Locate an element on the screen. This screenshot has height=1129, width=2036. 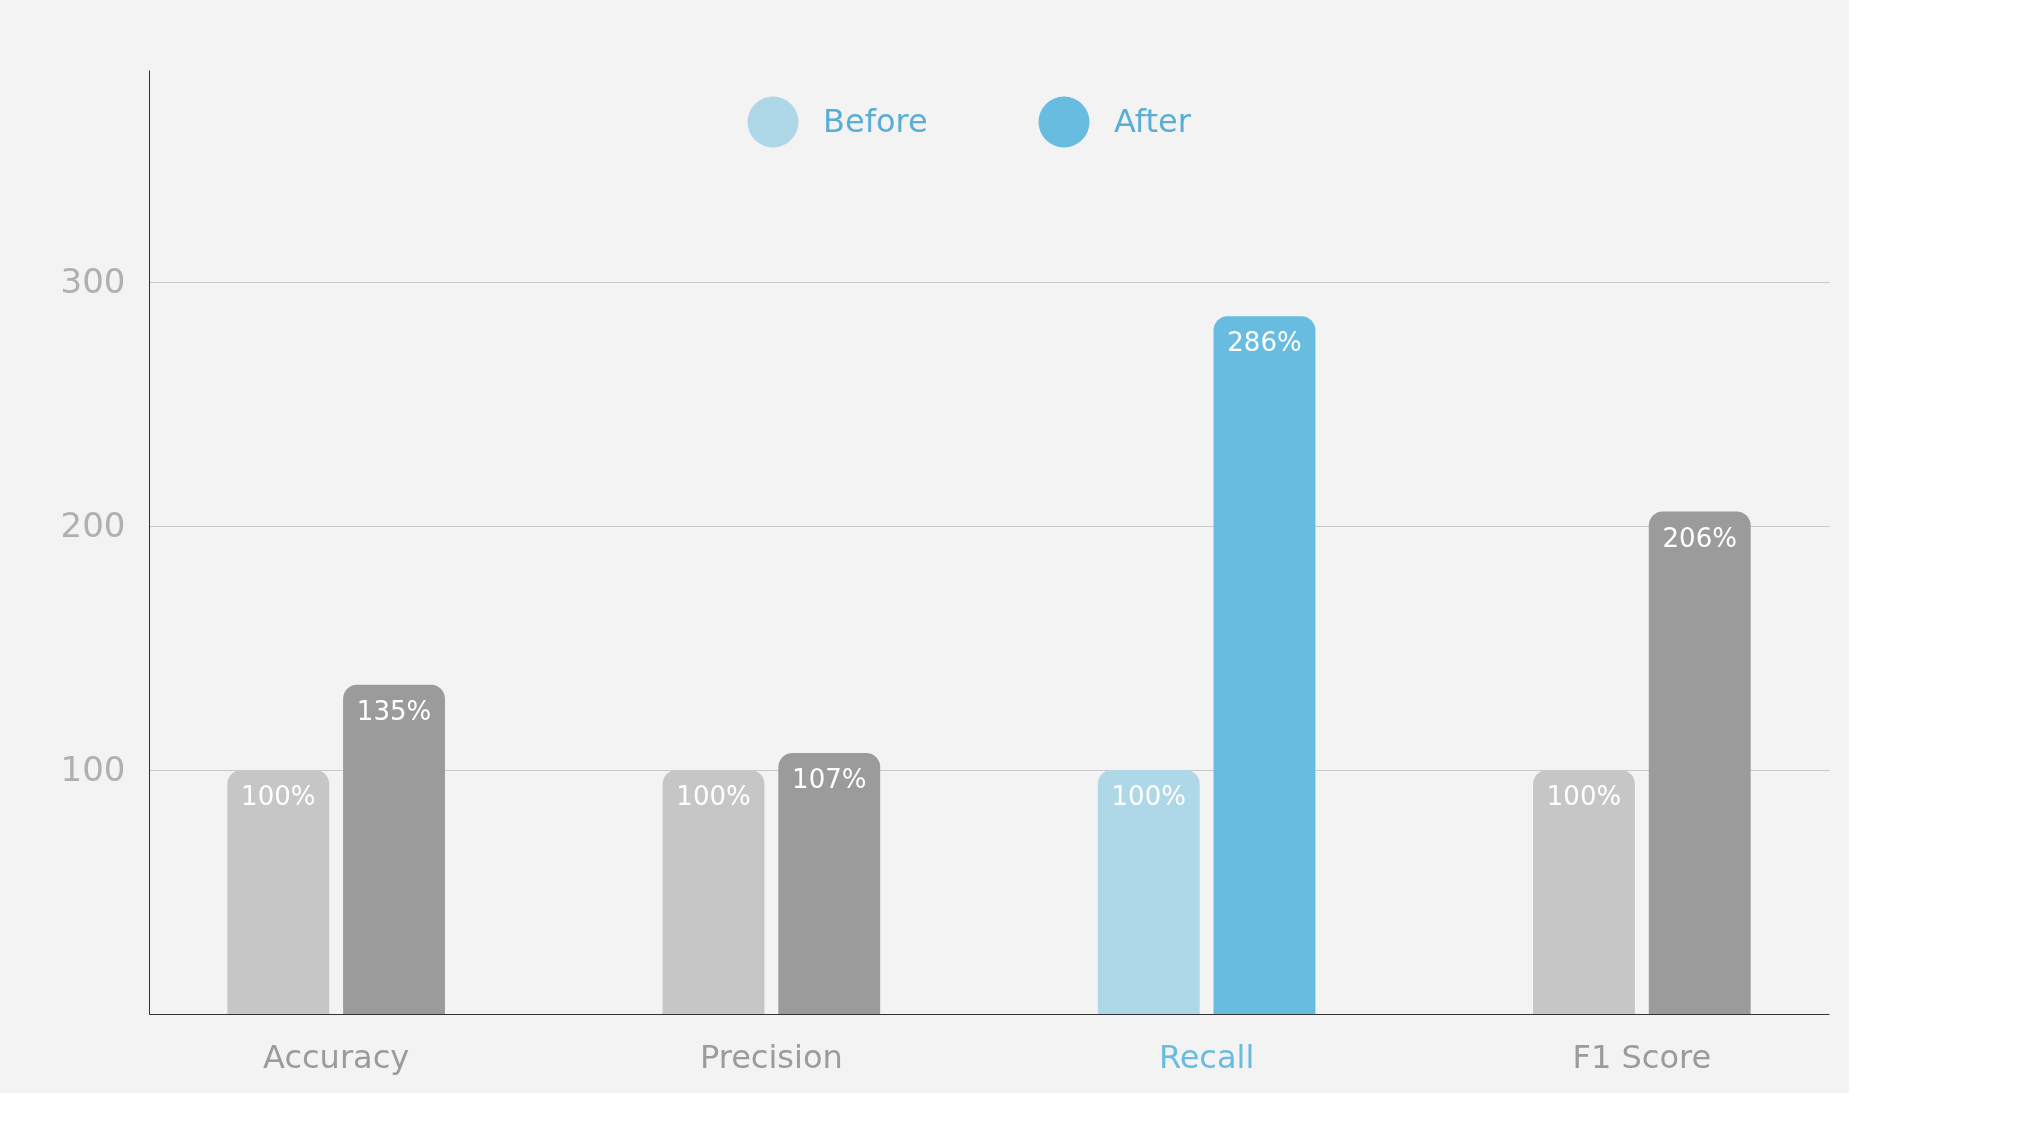
legend-label: Before is located at coordinates (875, 121).